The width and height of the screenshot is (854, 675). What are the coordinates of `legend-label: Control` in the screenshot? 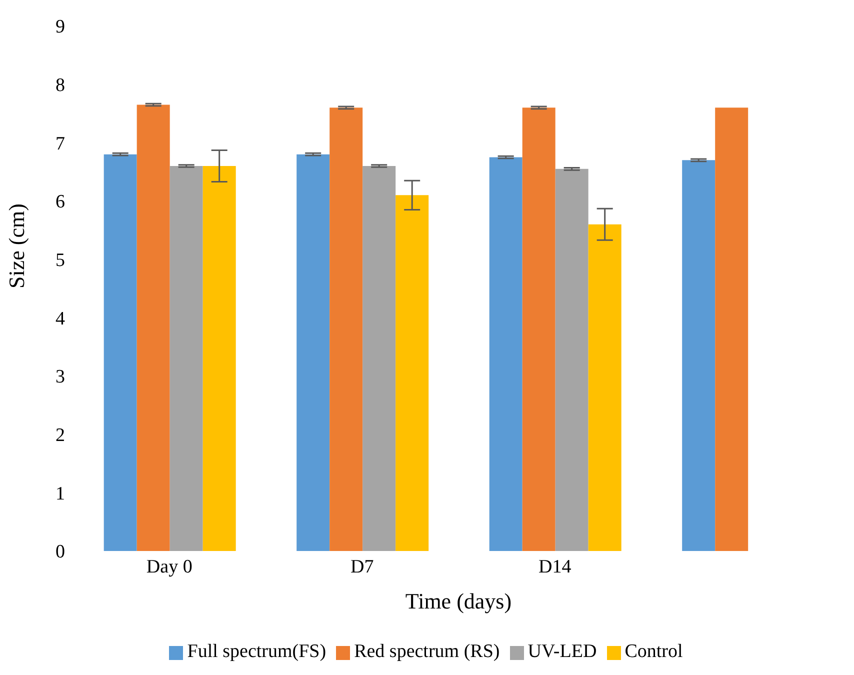 It's located at (653, 651).